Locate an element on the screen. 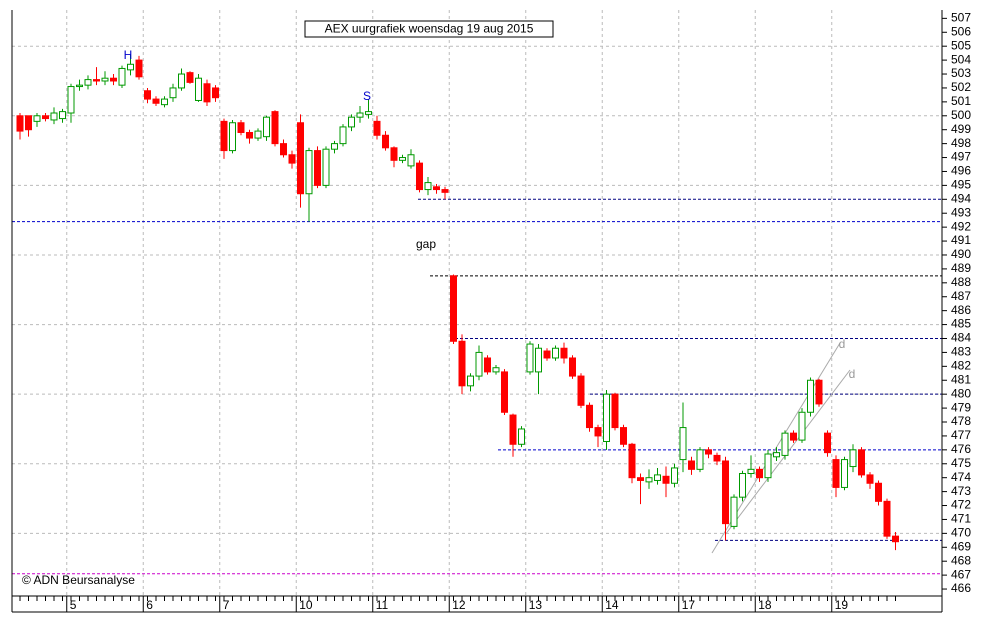 The image size is (1004, 625). y-tick-label: 485 is located at coordinates (961, 324).